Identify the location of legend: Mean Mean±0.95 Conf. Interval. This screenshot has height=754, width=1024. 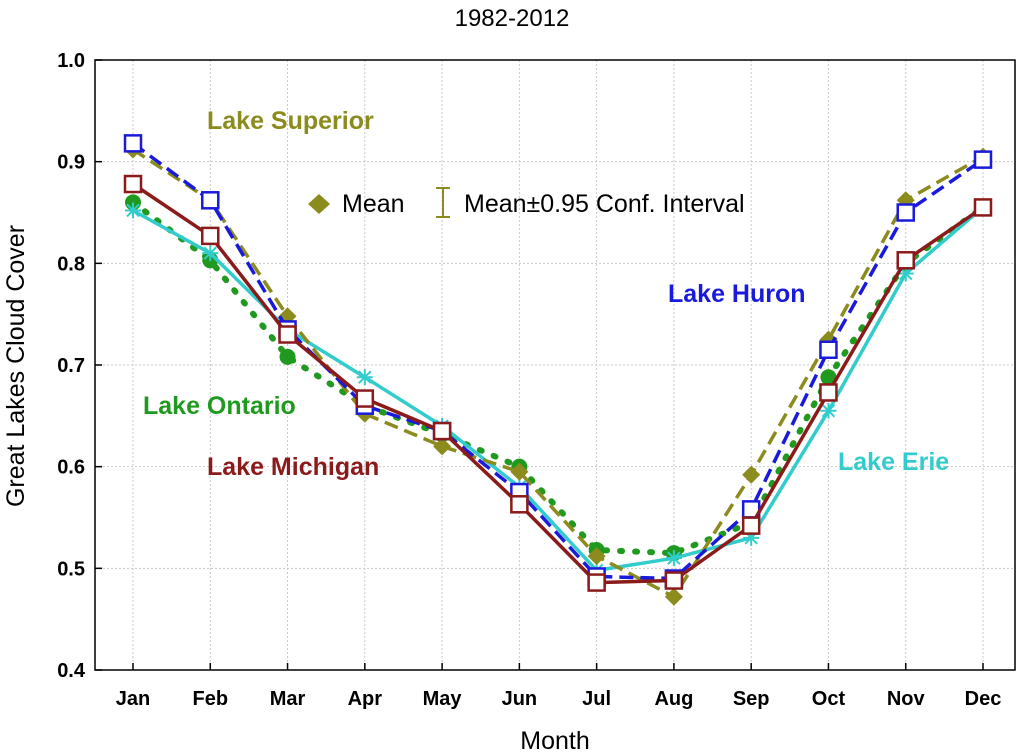
(526, 202).